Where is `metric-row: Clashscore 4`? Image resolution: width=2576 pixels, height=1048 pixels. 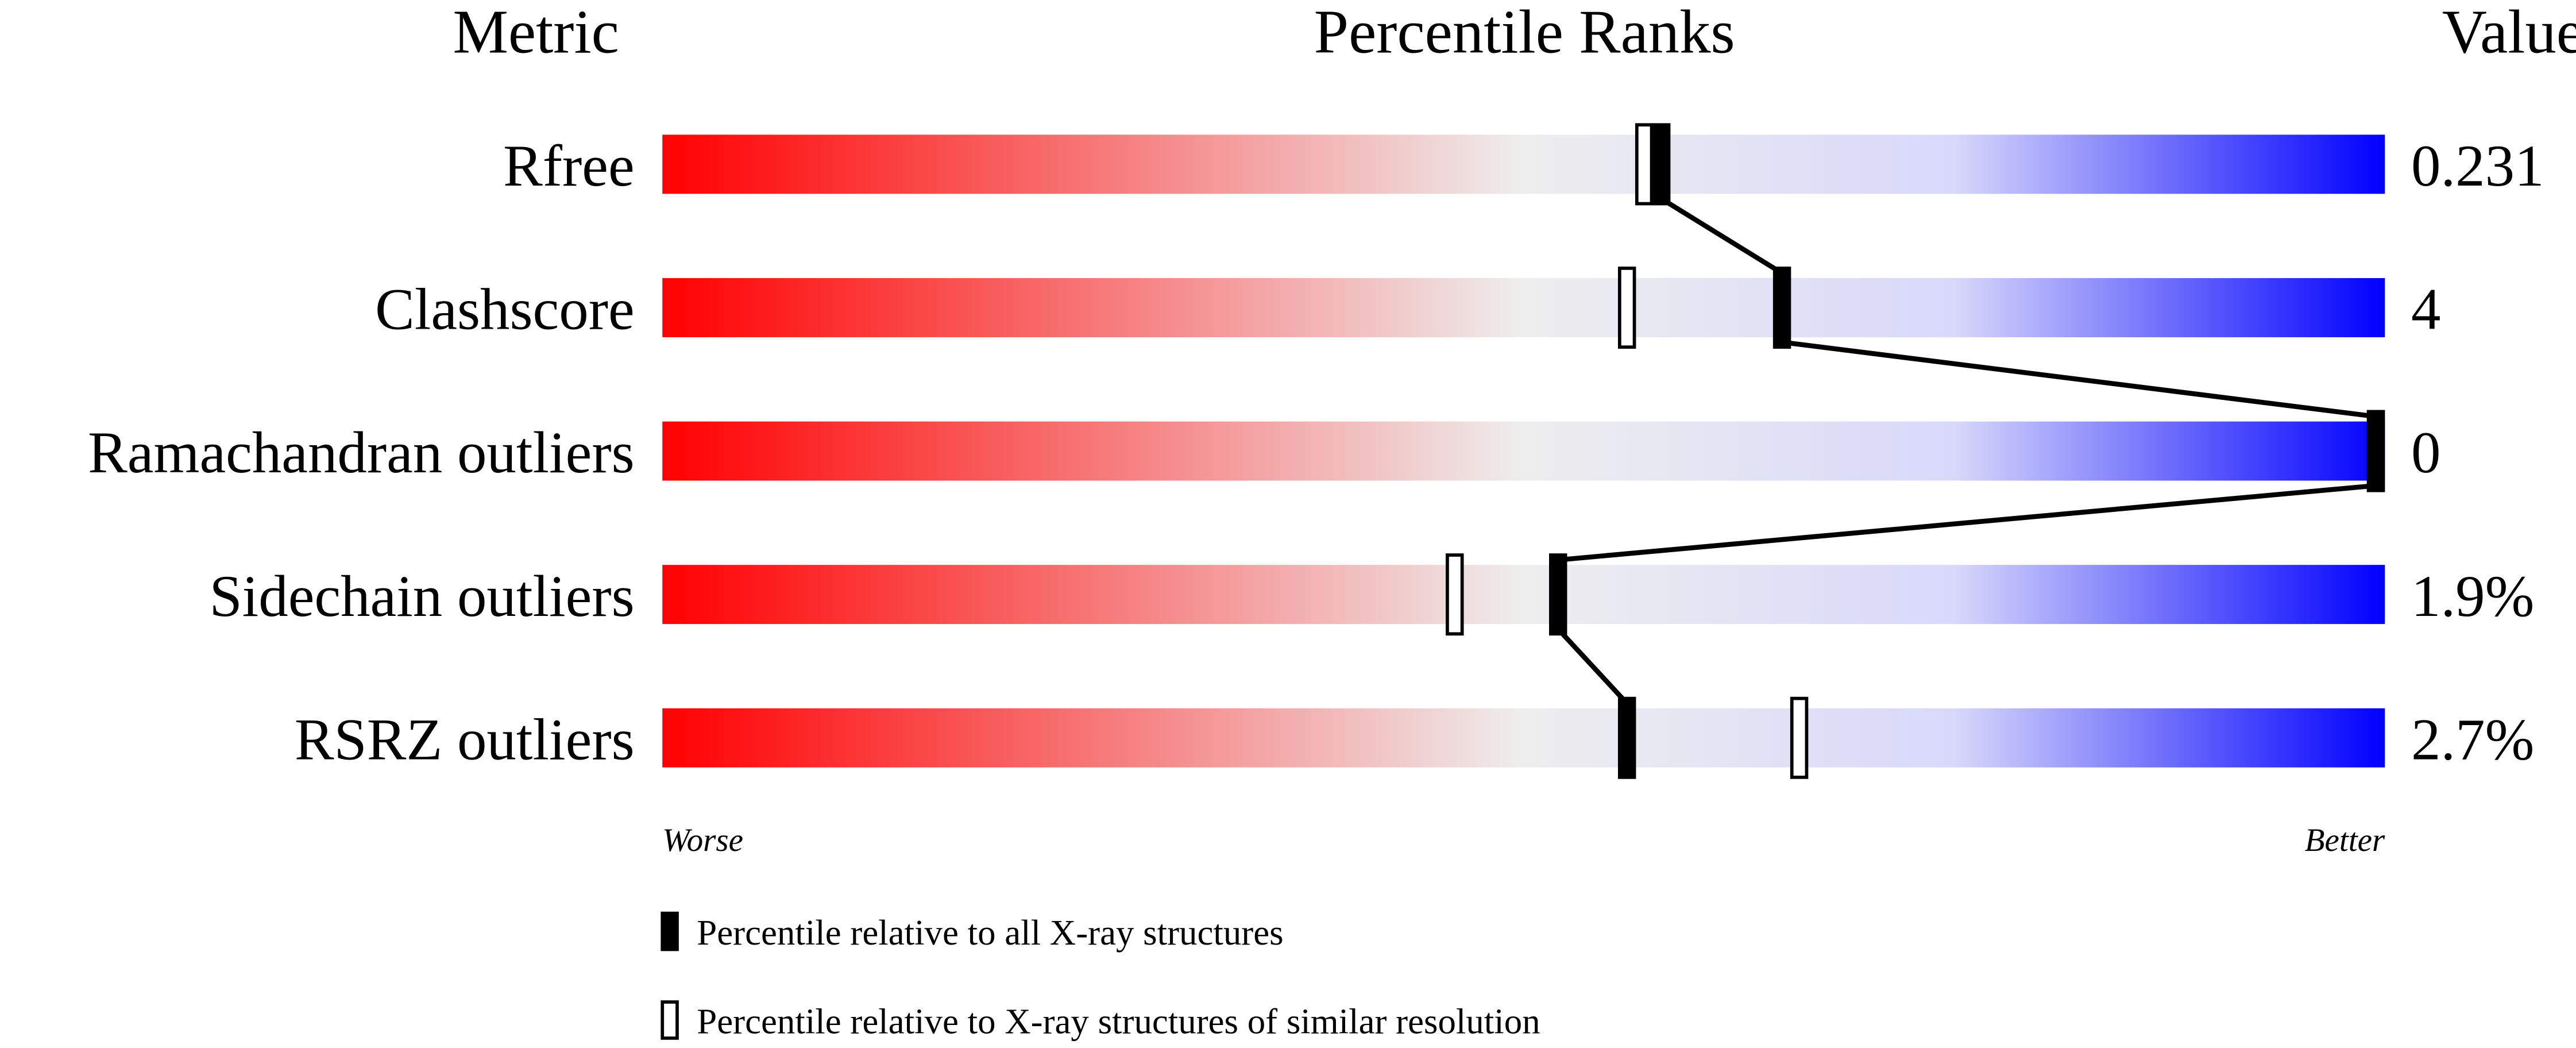
metric-row: Clashscore 4 is located at coordinates (1407, 309).